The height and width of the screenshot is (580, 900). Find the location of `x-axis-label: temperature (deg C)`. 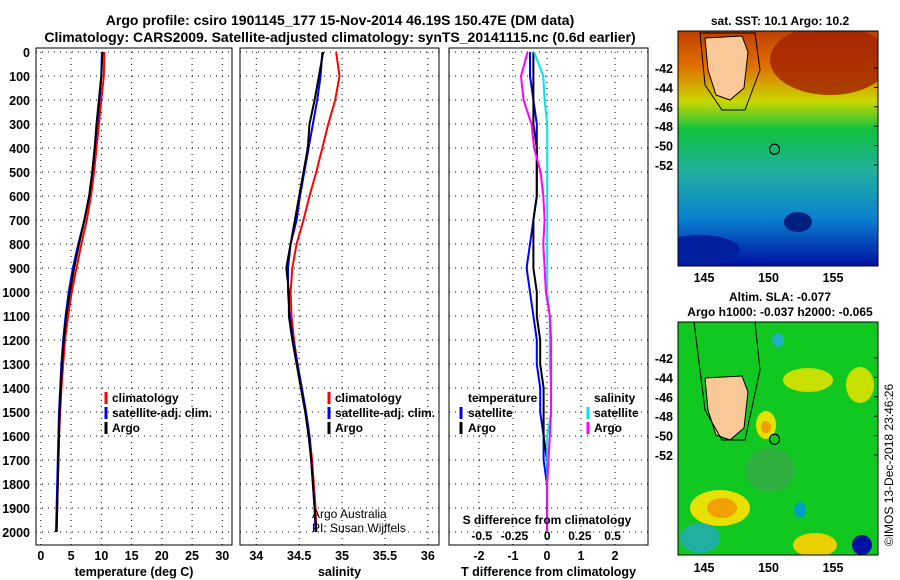

x-axis-label: temperature (deg C) is located at coordinates (134, 572).